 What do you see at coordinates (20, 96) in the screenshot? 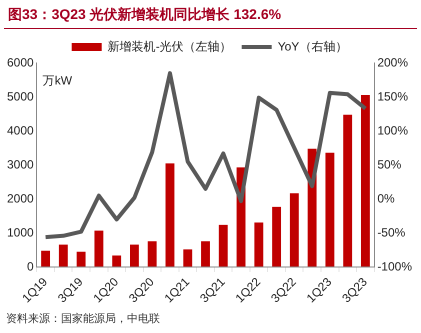
I see `y-tick-label: 5000` at bounding box center [20, 96].